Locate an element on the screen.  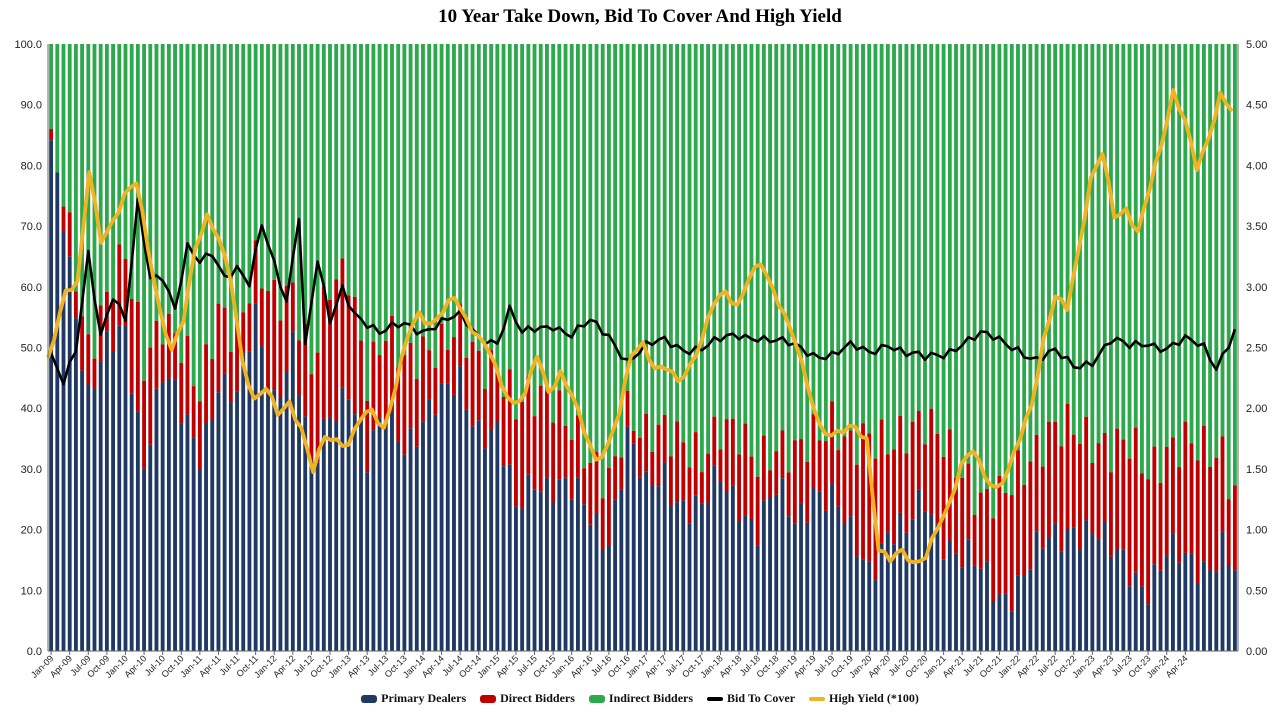
legend-item-direct-bidders: Direct Bidders is located at coordinates (527, 698).